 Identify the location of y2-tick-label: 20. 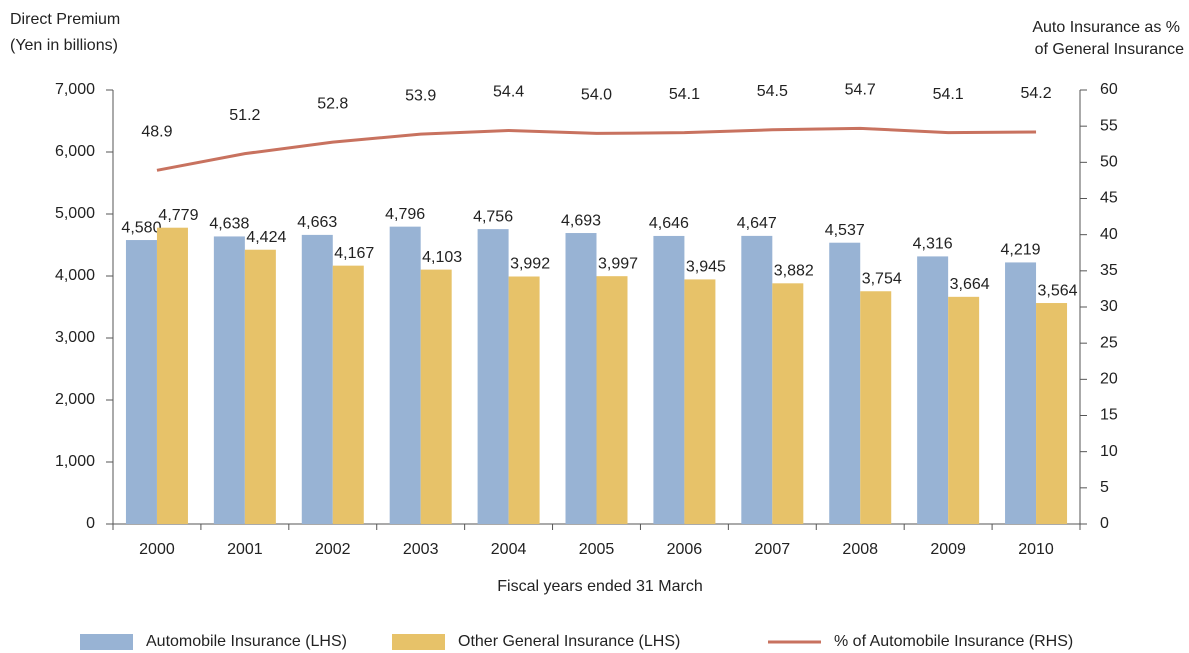
(1109, 379).